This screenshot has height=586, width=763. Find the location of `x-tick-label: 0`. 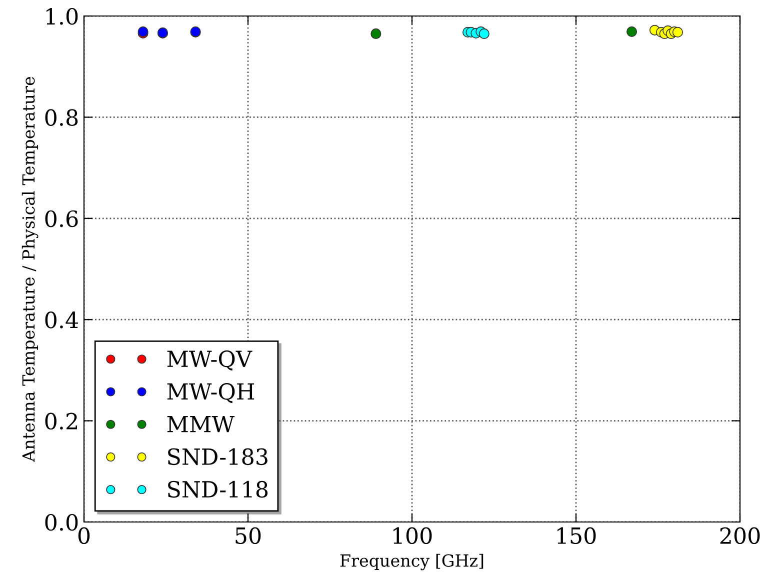

x-tick-label: 0 is located at coordinates (84, 535).